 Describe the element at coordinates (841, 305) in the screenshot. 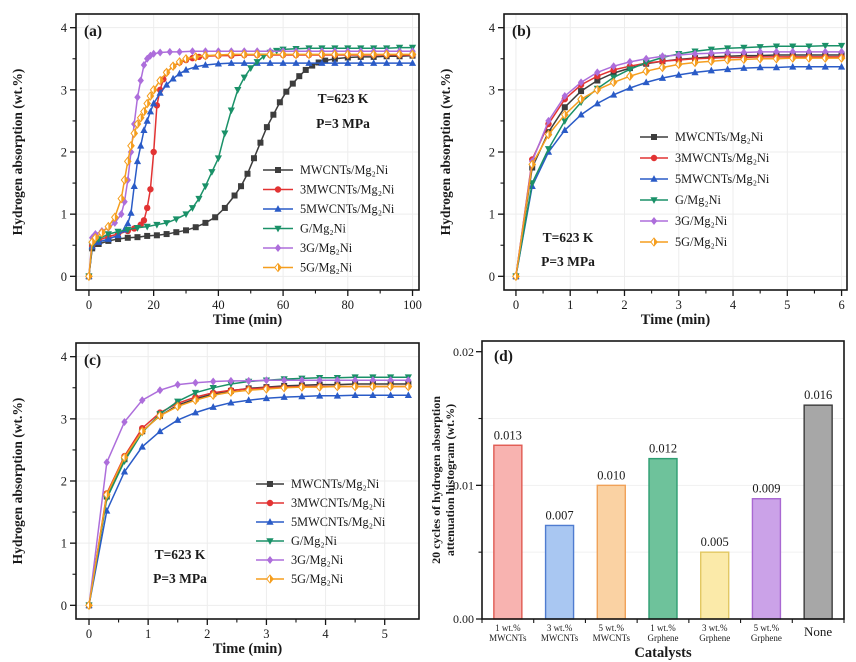

I see `svg-text: 6` at that location.